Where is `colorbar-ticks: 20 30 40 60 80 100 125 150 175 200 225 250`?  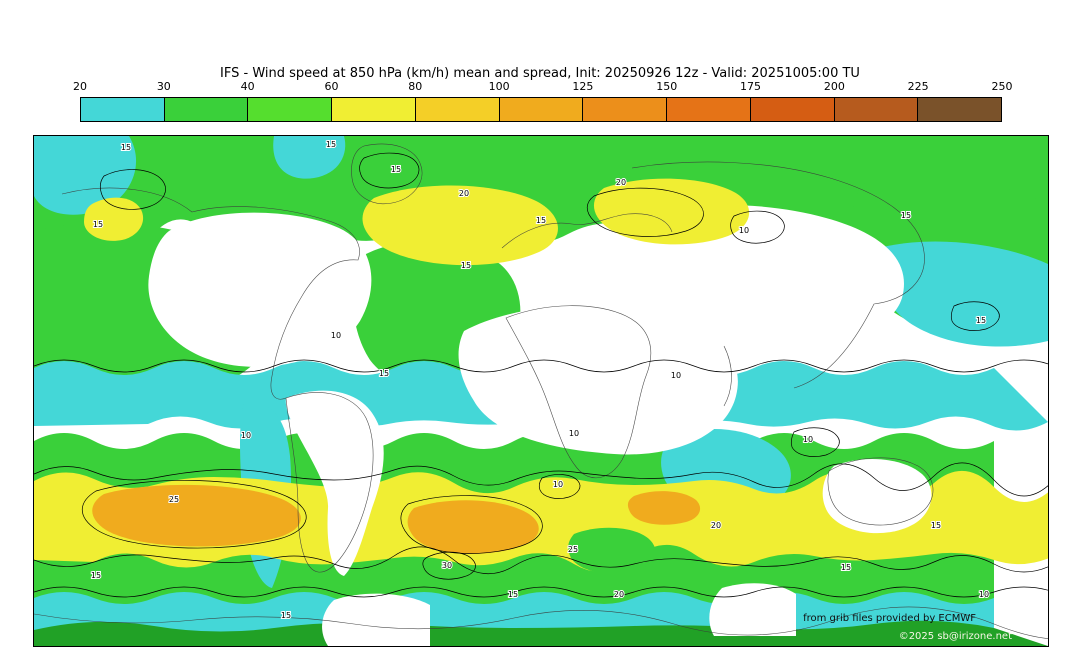 colorbar-ticks: 20 30 40 60 80 100 125 150 175 200 225 250 is located at coordinates (543, 87).